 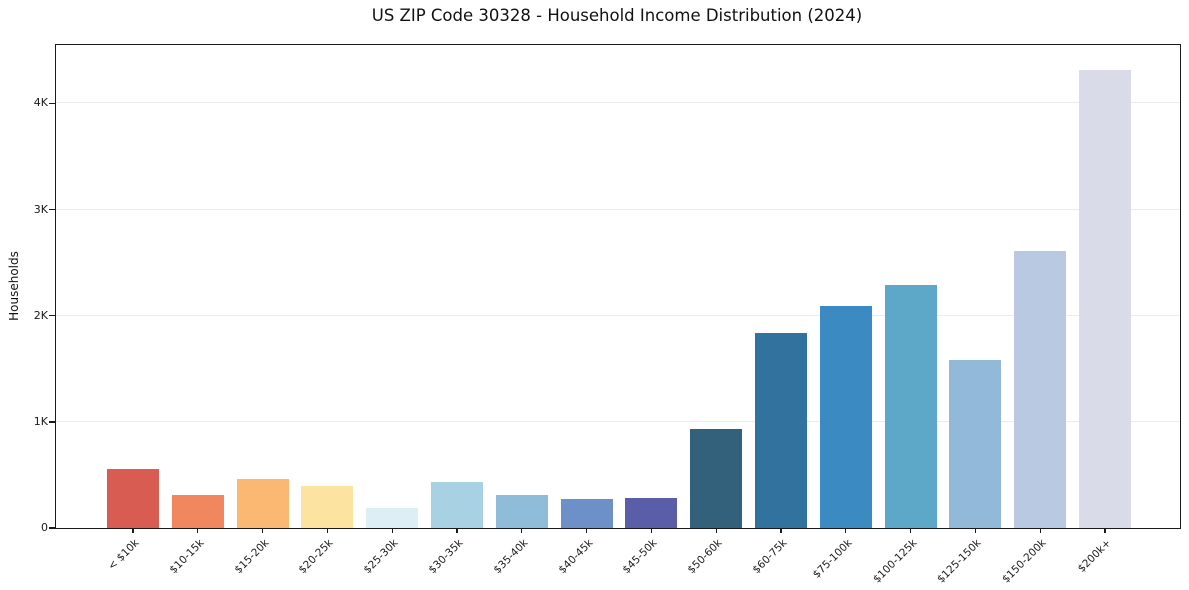 I want to click on bar-35-40k, so click(x=521, y=511).